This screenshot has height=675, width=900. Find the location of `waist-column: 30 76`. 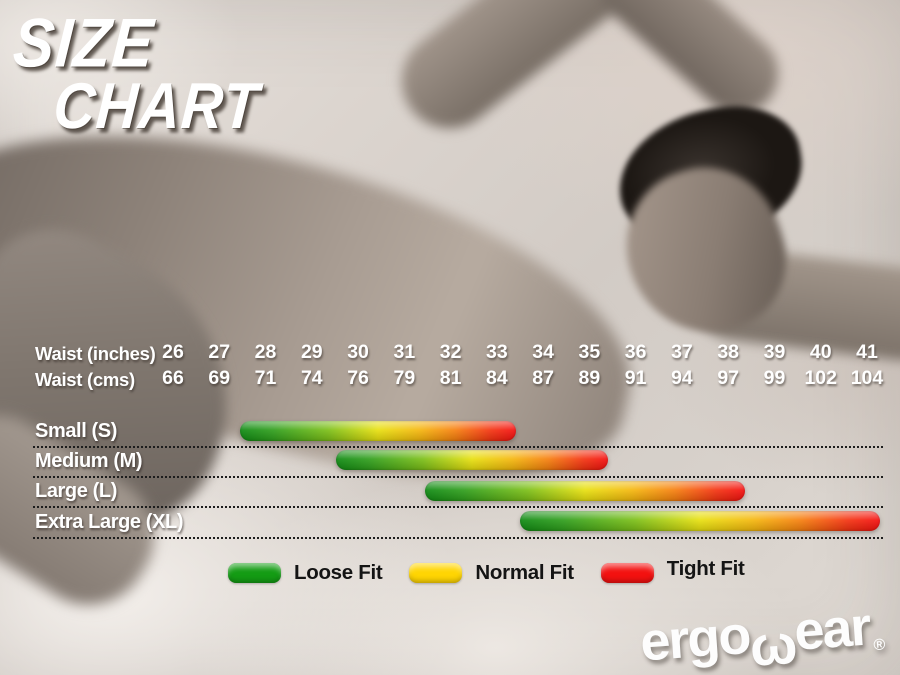

waist-column: 30 76 is located at coordinates (358, 365).